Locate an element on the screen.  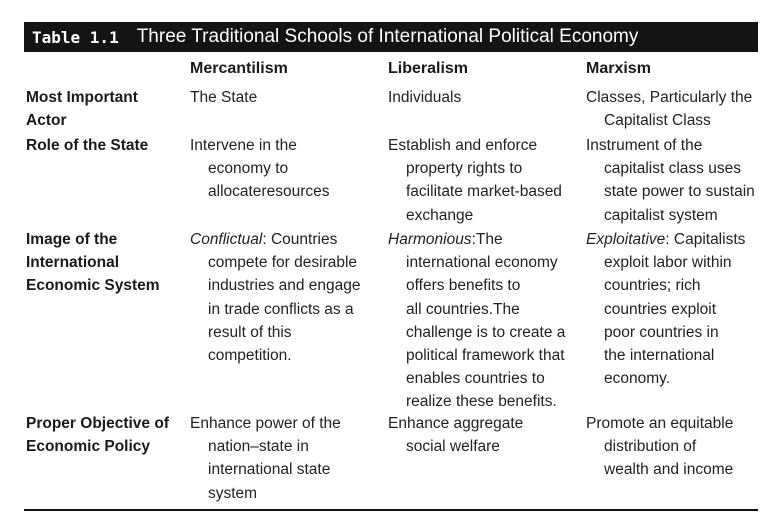
row-label-proper-objective: Proper Objective of Economic Policy is located at coordinates (97, 435).